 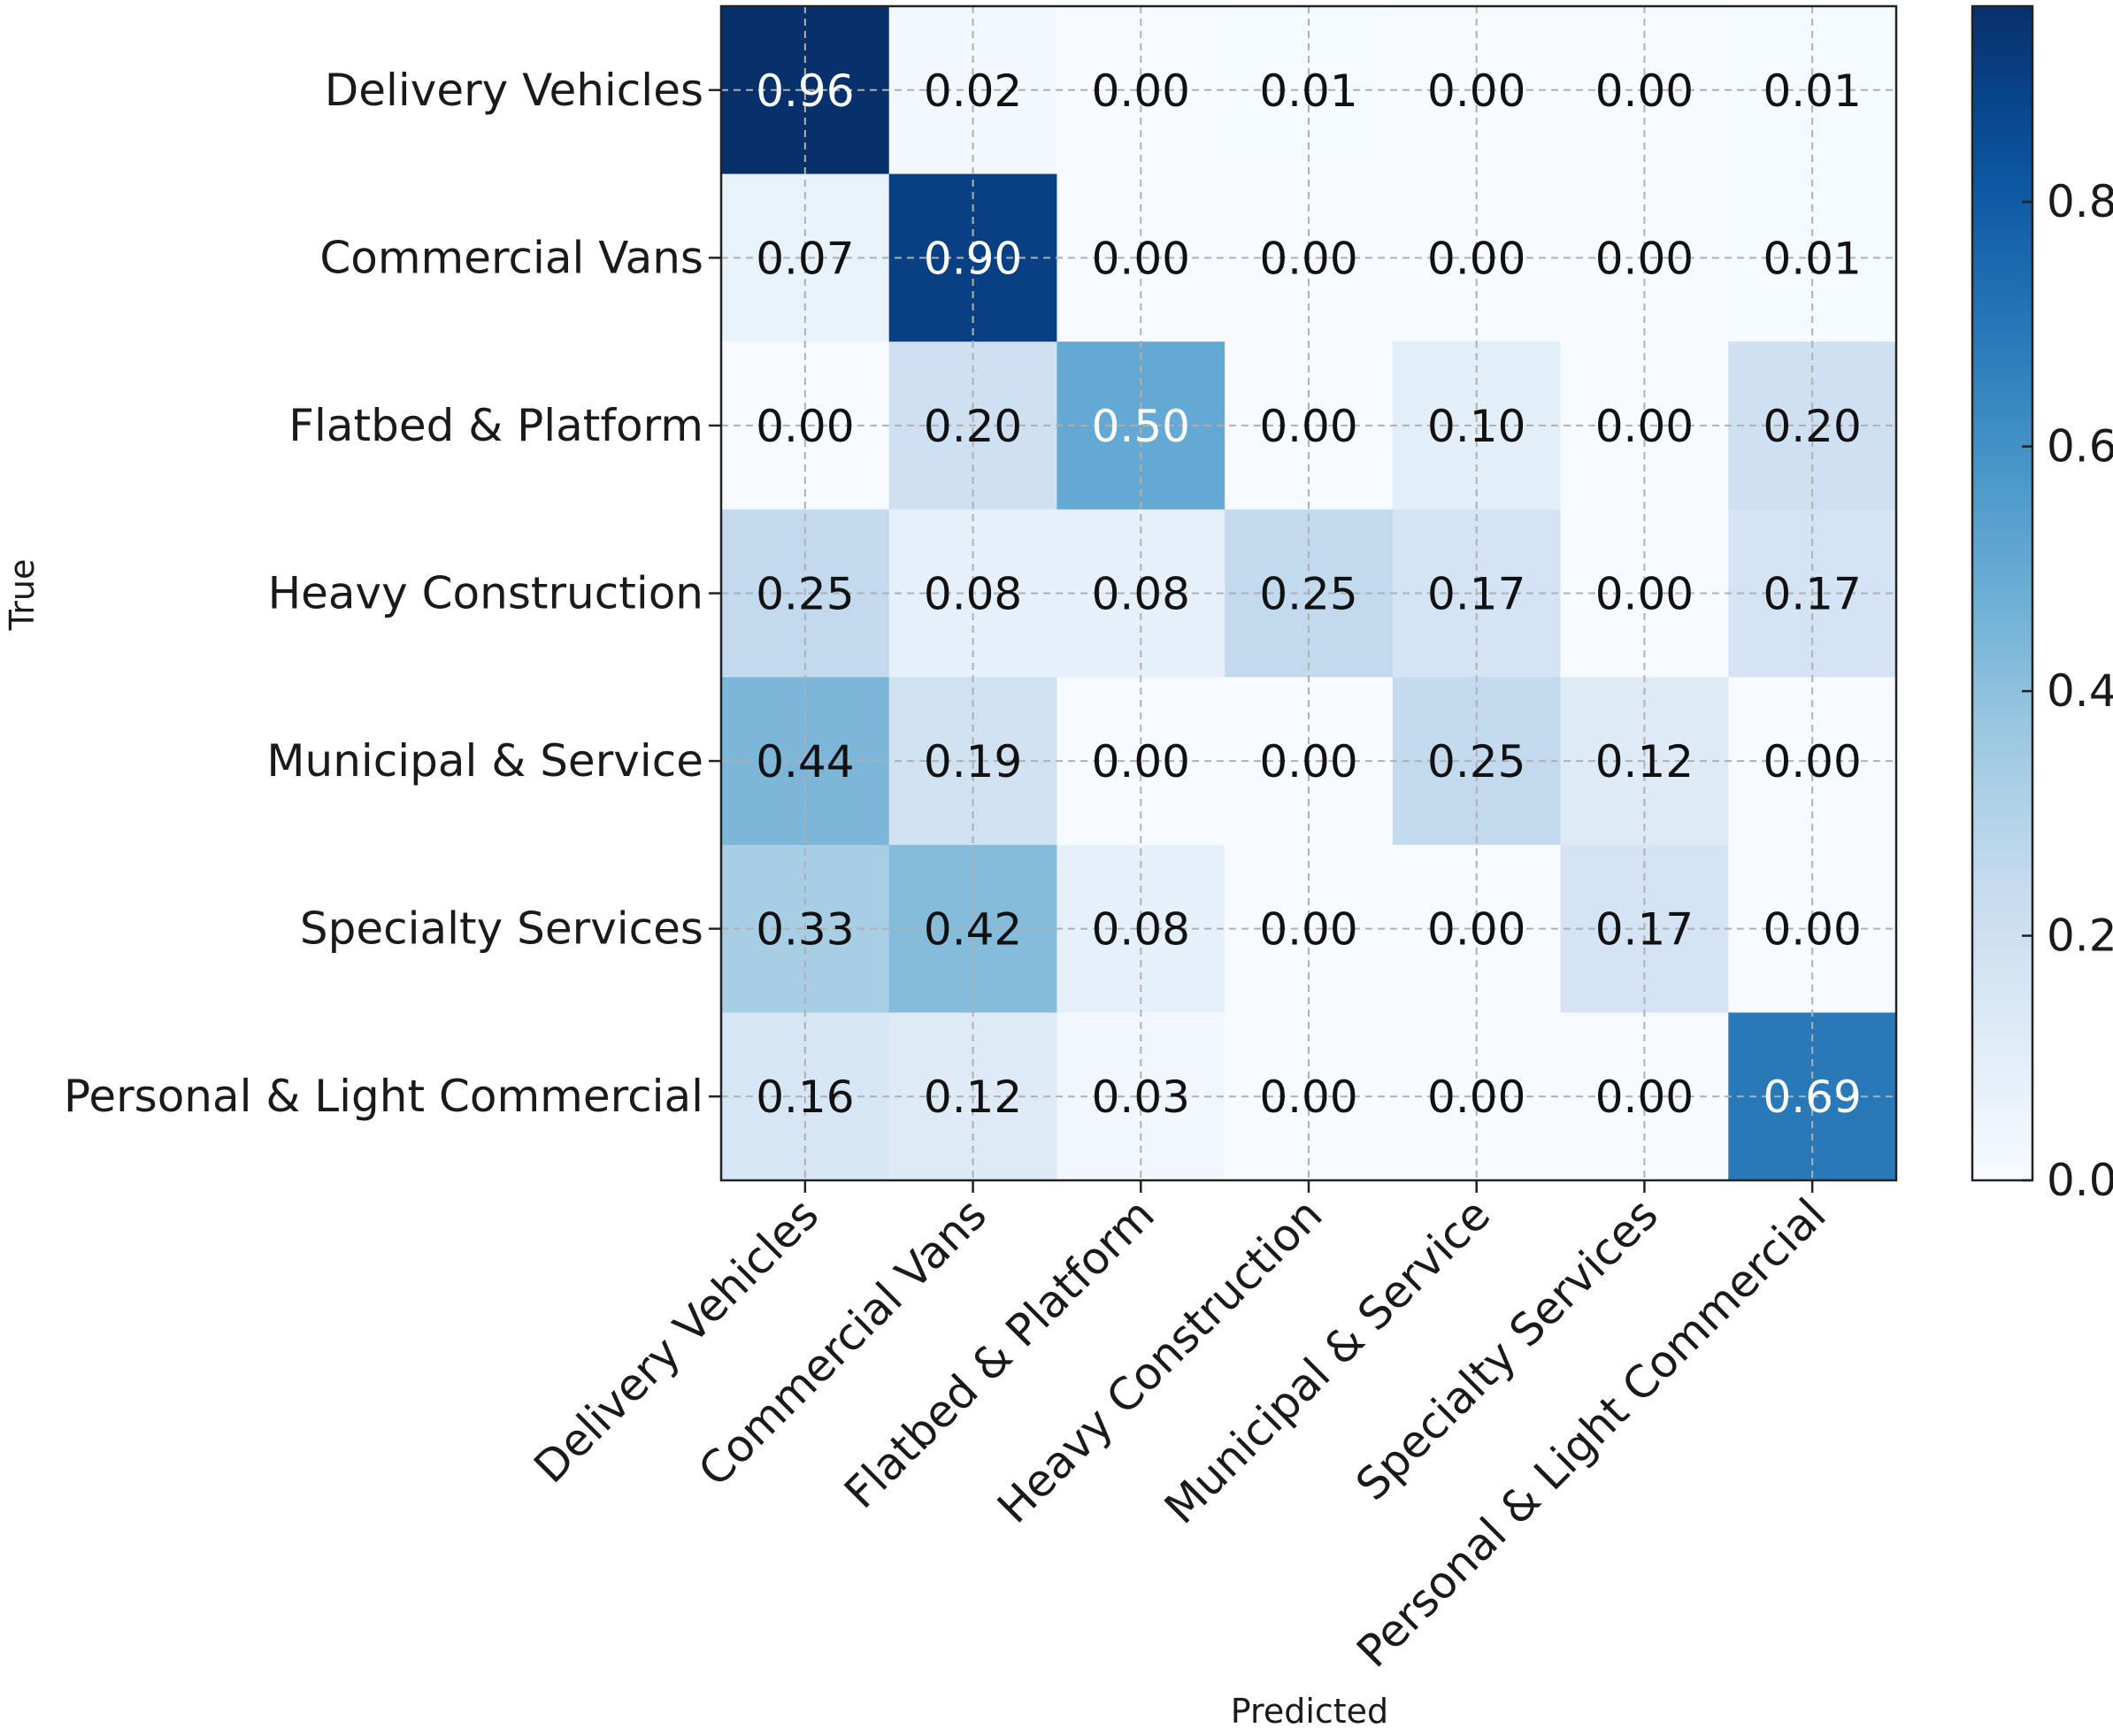 What do you see at coordinates (22, 595) in the screenshot?
I see `y-axis-label: True` at bounding box center [22, 595].